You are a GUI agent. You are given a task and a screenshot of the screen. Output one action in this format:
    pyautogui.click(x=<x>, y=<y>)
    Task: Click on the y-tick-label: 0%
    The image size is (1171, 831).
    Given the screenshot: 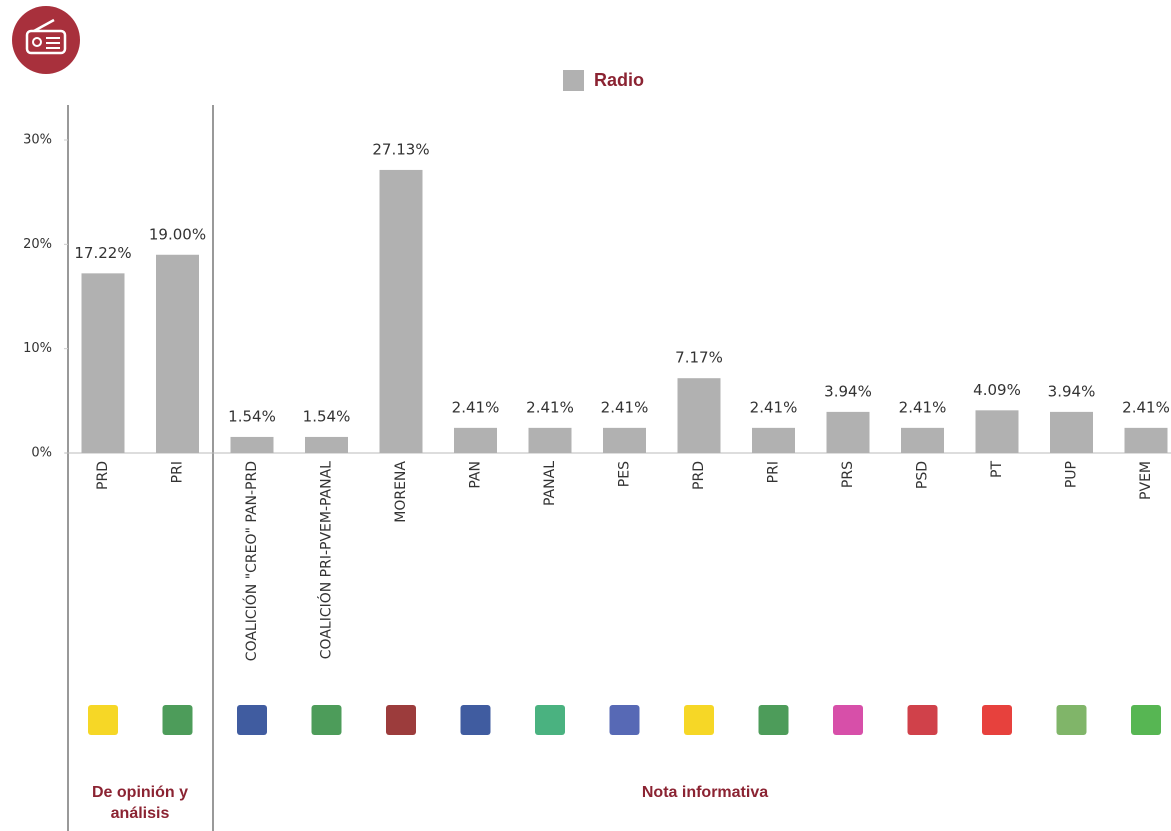 What is the action you would take?
    pyautogui.click(x=41, y=453)
    